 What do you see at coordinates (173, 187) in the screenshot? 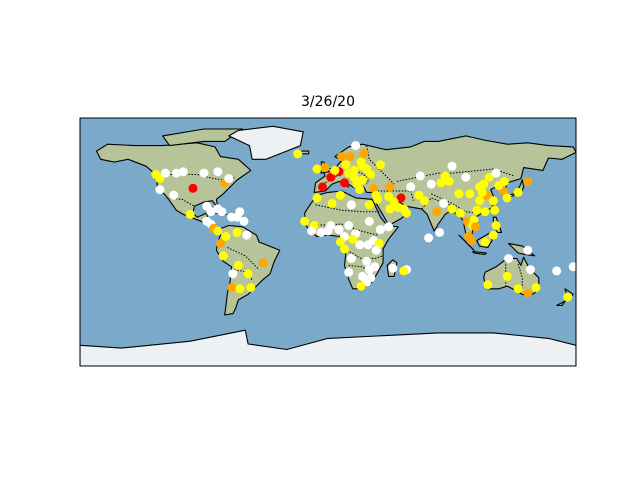
I see `landmass-north-america` at bounding box center [173, 187].